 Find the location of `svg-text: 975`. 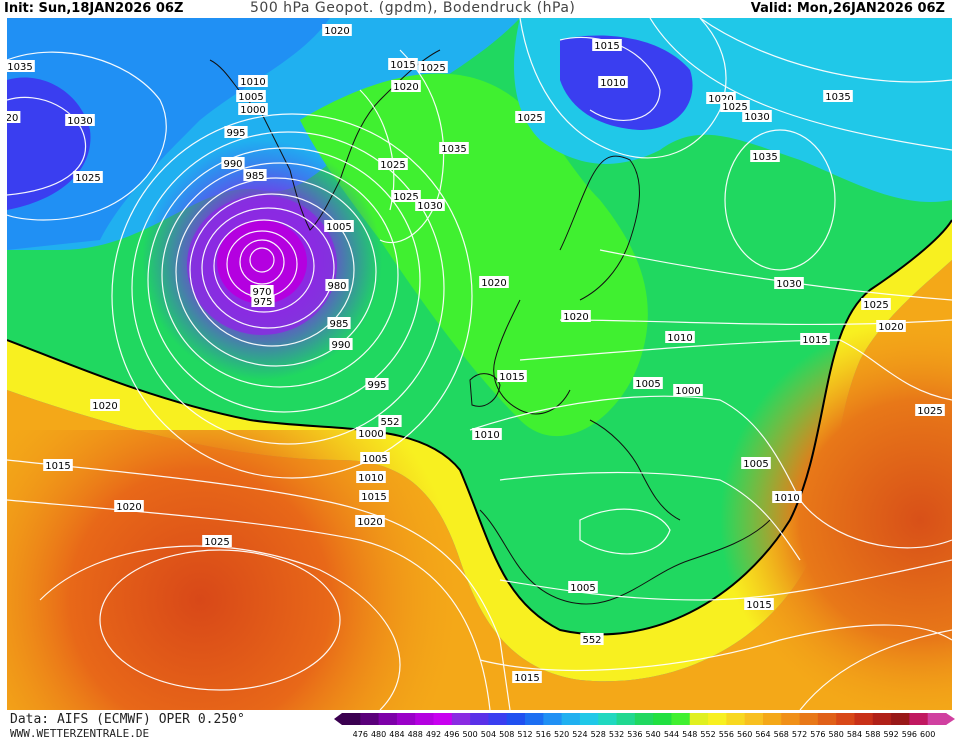

svg-text: 975 is located at coordinates (262, 302).